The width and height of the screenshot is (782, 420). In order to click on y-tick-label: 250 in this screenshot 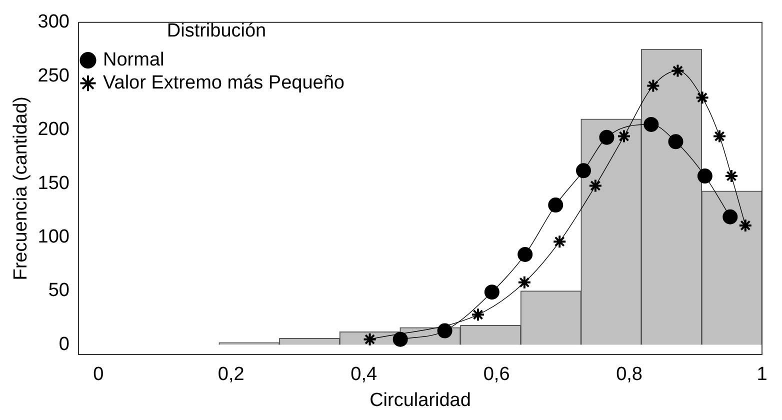, I will do `click(54, 75)`.